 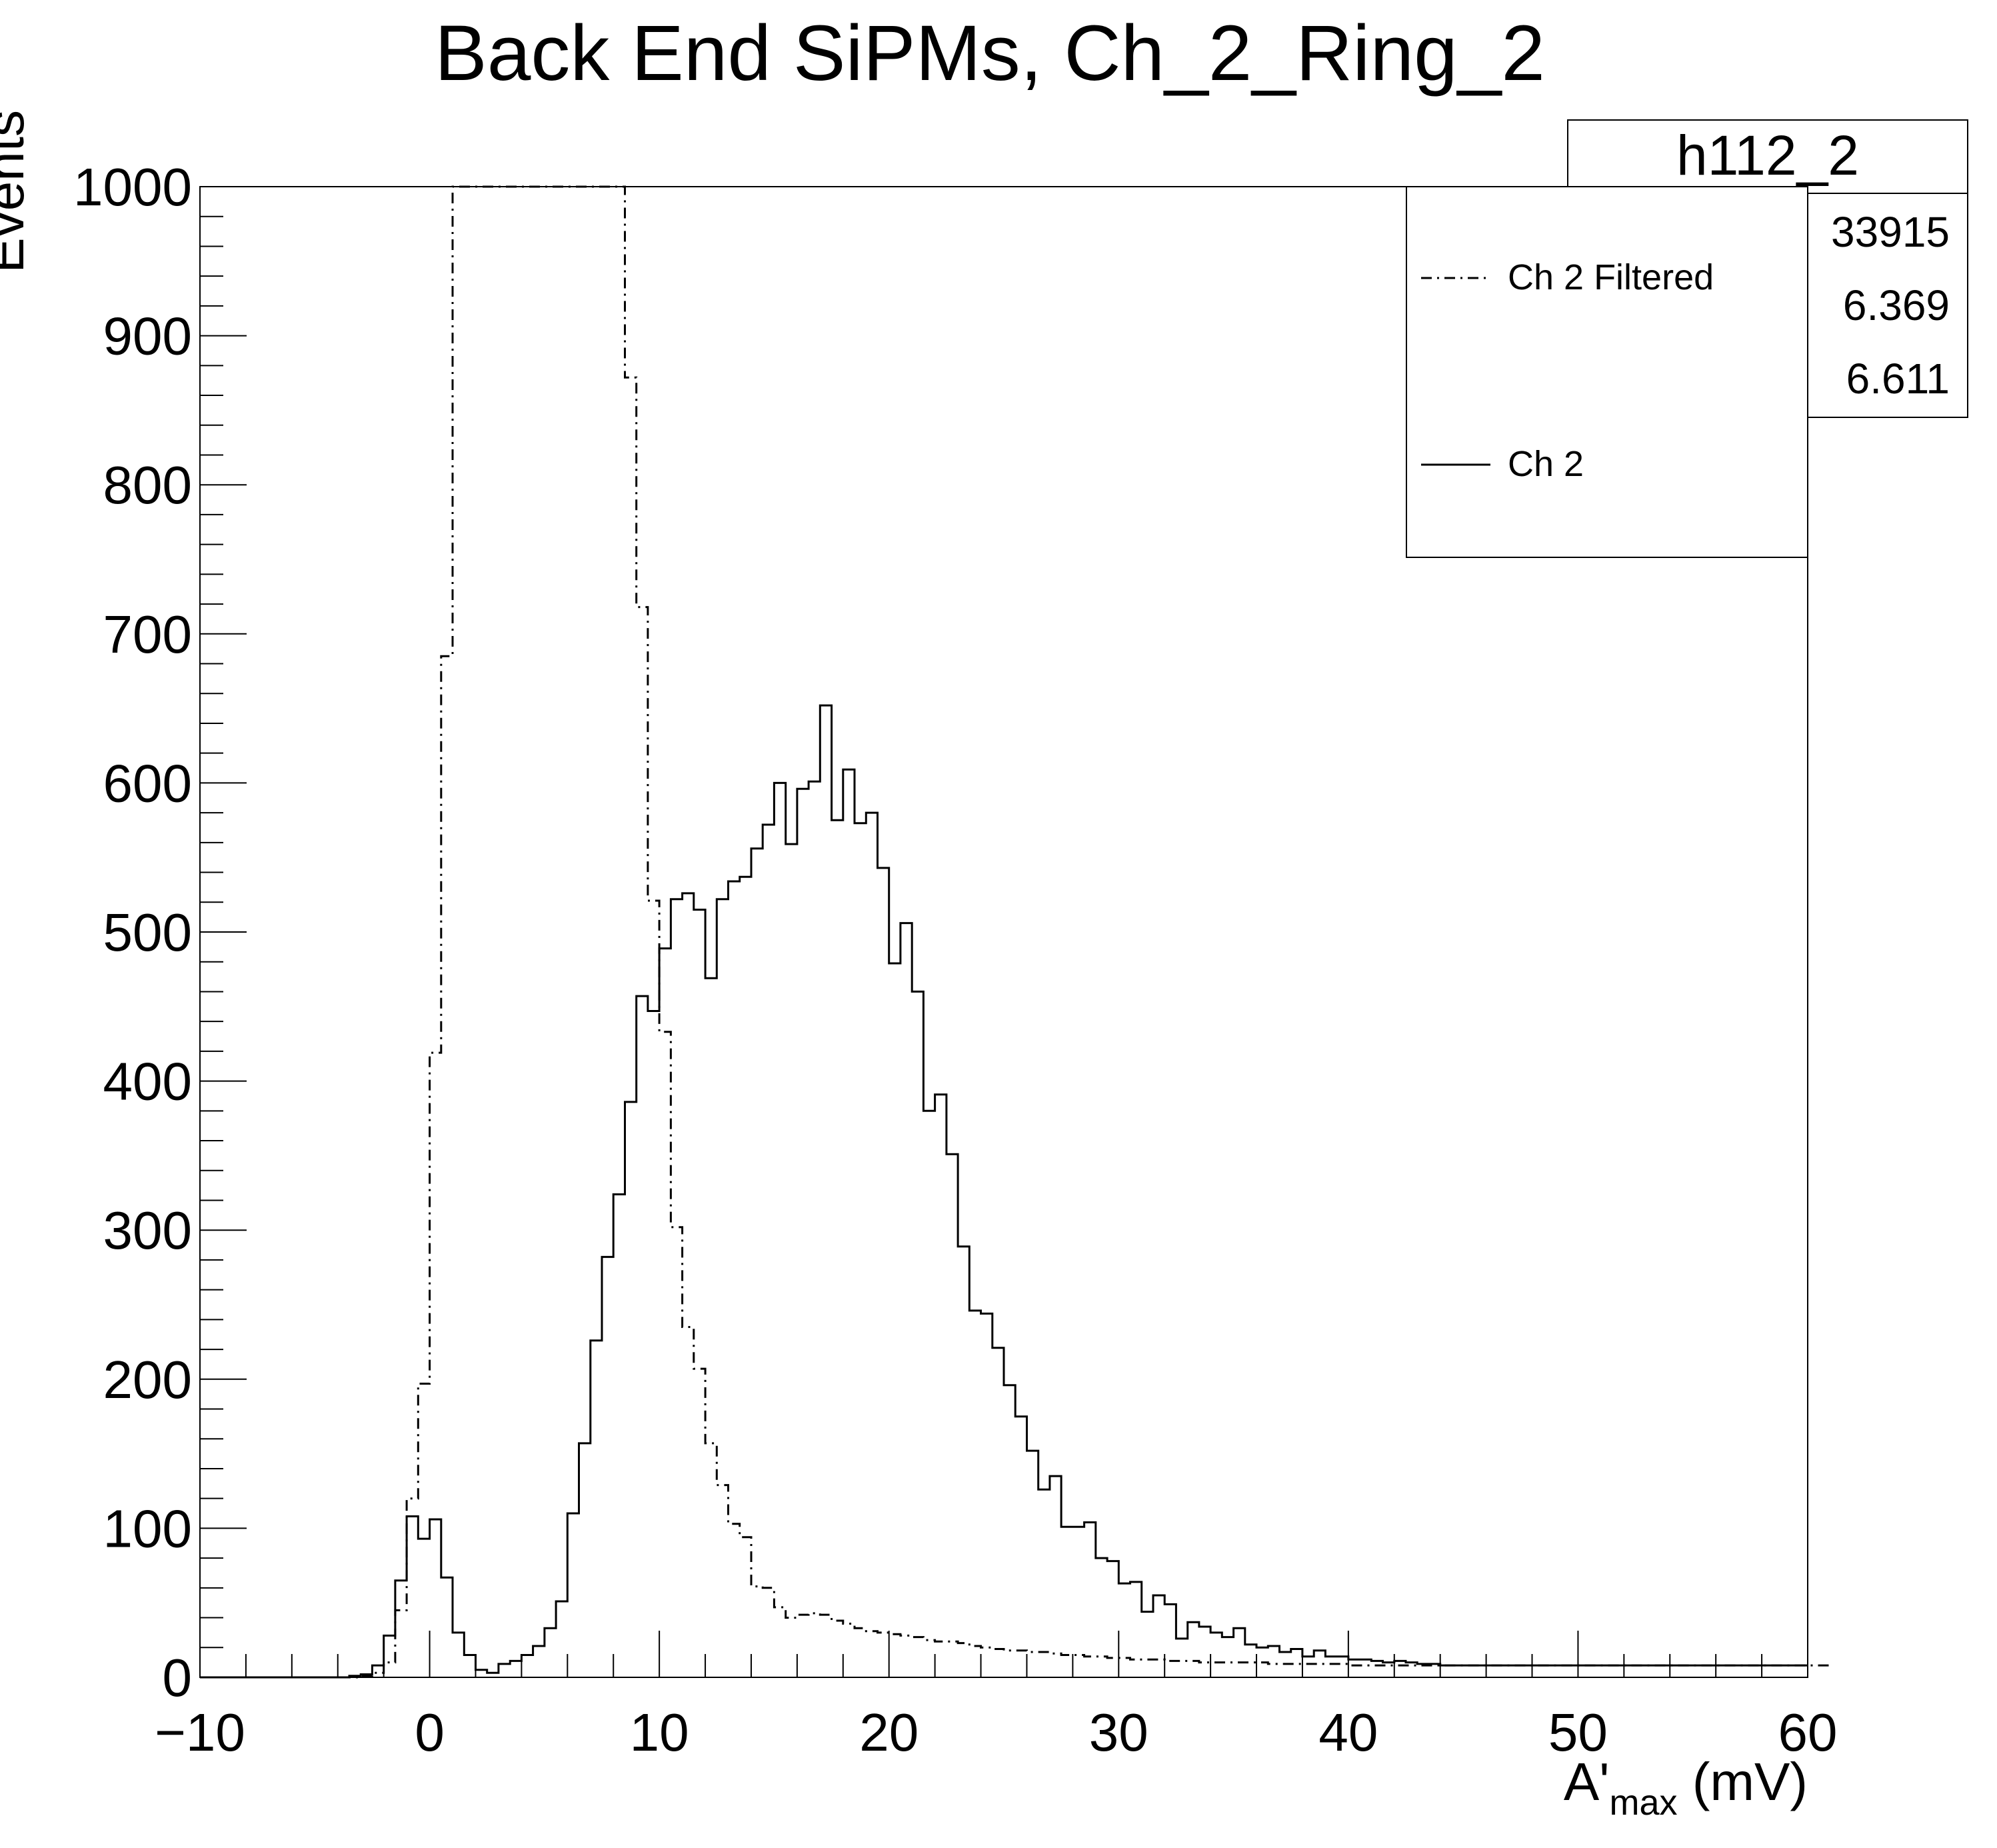 What do you see at coordinates (147, 932) in the screenshot?
I see `y-tick-label: 500` at bounding box center [147, 932].